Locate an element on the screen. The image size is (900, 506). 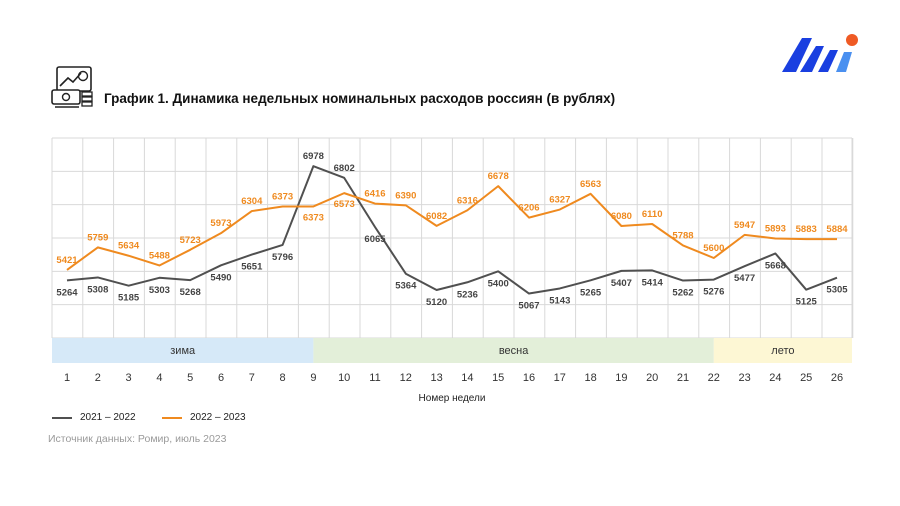
x-tick-label: 15 is located at coordinates (498, 378).